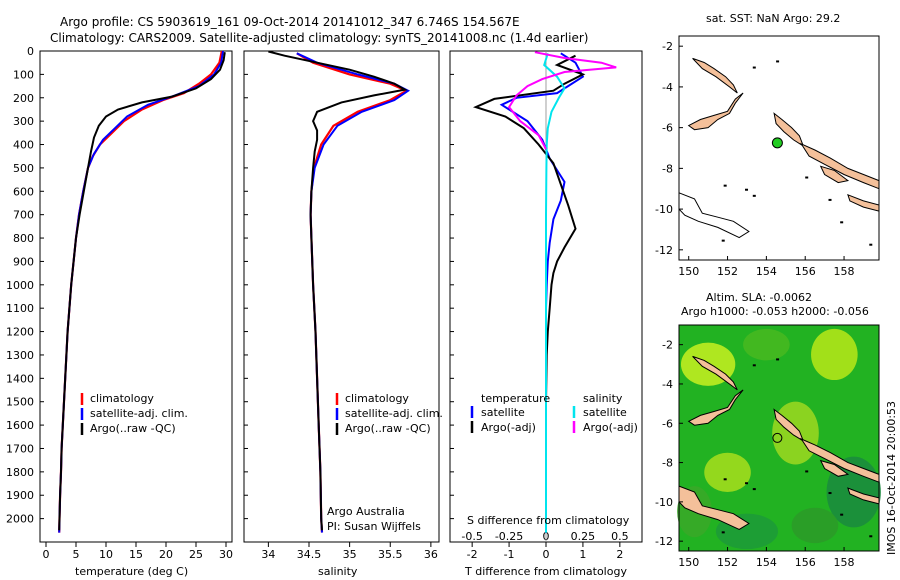  What do you see at coordinates (562, 100) in the screenshot?
I see `series-line-s-argo-adj-` at bounding box center [562, 100].